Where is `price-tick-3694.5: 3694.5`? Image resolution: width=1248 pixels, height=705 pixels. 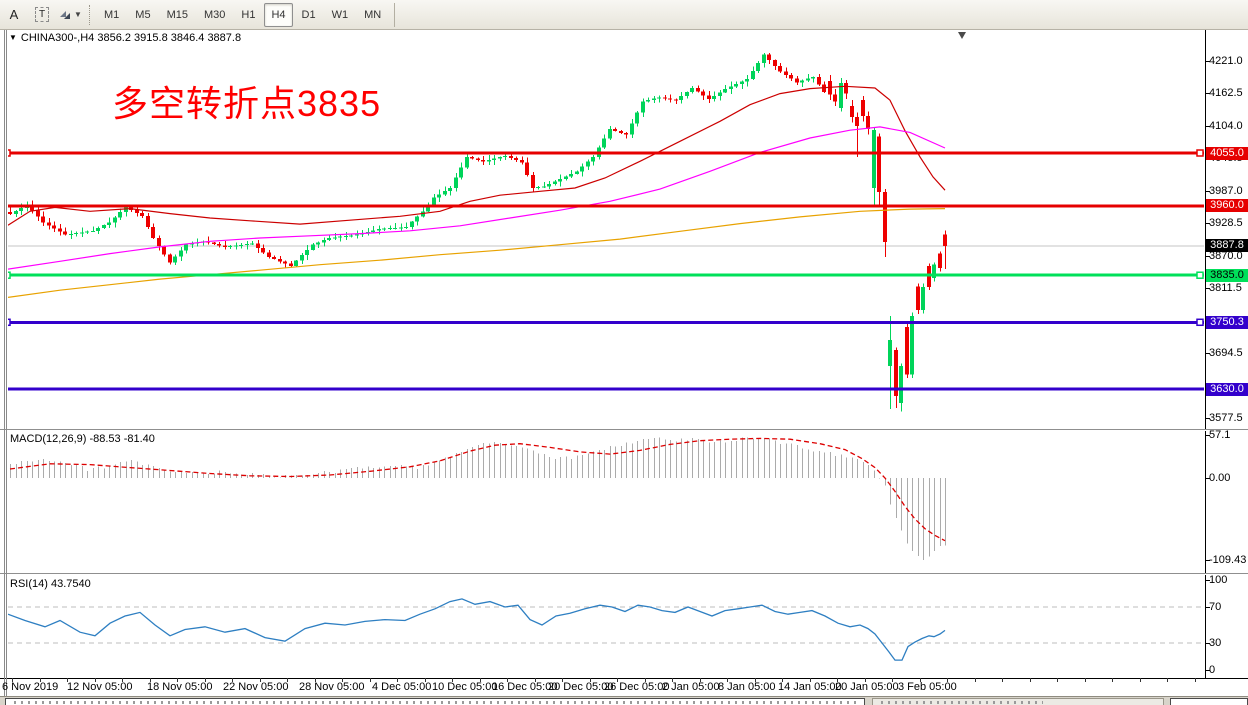 price-tick-3694.5: 3694.5 is located at coordinates (1226, 353).